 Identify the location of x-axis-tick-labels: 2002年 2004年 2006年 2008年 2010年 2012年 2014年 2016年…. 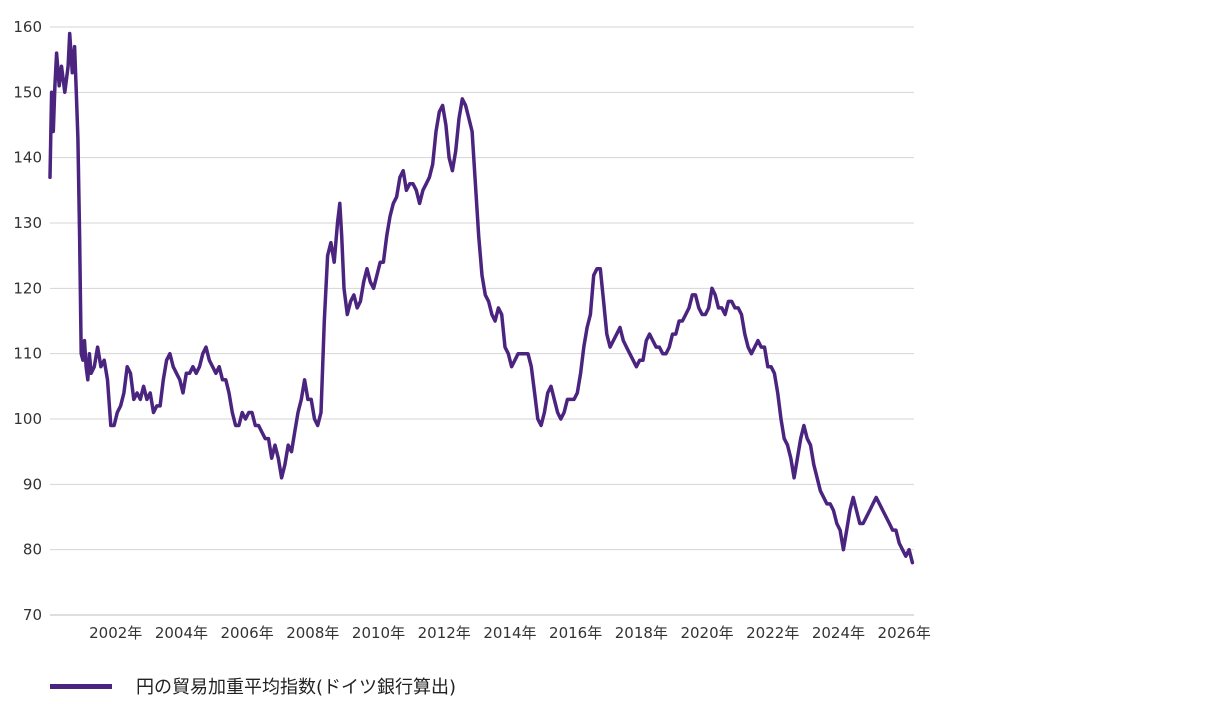
(510, 633).